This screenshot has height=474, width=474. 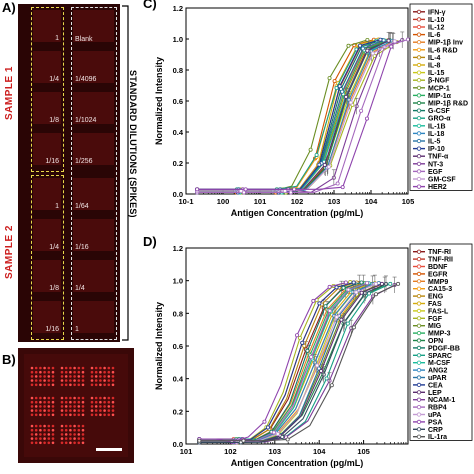 I want to click on legend-entry: TNF-RII, so click(x=440, y=260).